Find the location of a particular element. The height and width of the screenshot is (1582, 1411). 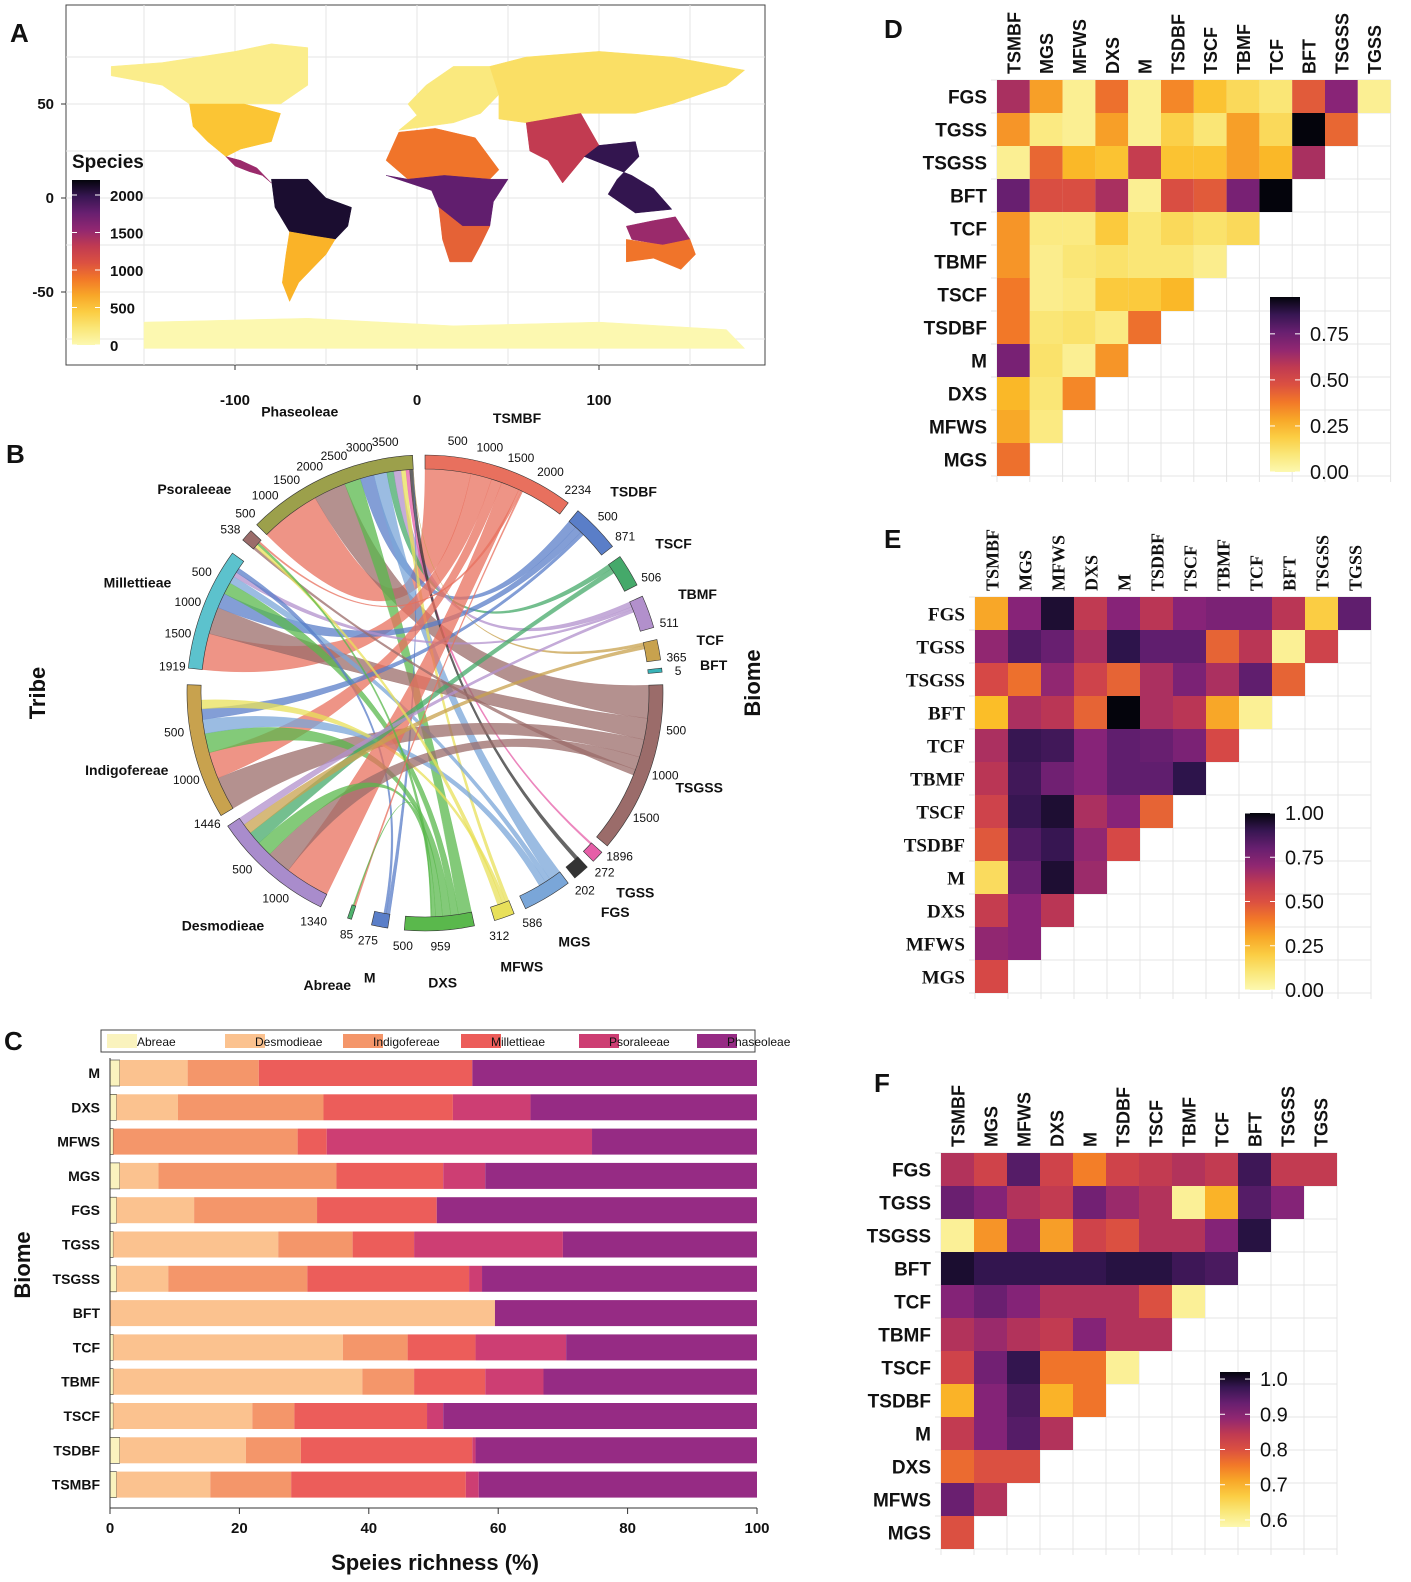

chord-tribe-tick-label: 2000 is located at coordinates (309, 467).